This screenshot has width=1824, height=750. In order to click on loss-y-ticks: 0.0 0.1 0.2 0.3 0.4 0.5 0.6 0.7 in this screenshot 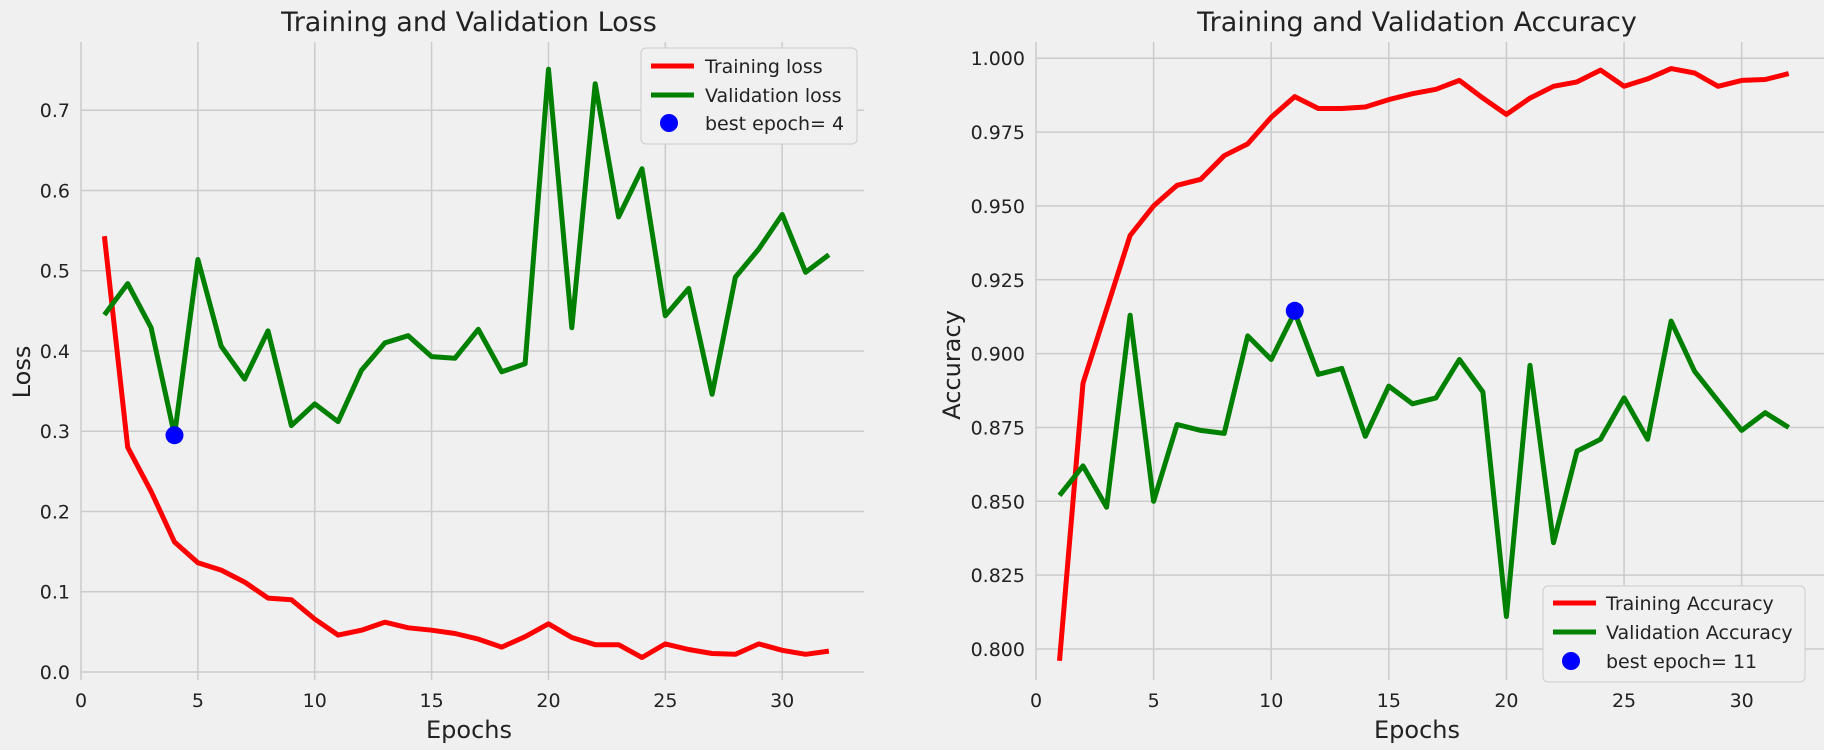, I will do `click(55, 392)`.